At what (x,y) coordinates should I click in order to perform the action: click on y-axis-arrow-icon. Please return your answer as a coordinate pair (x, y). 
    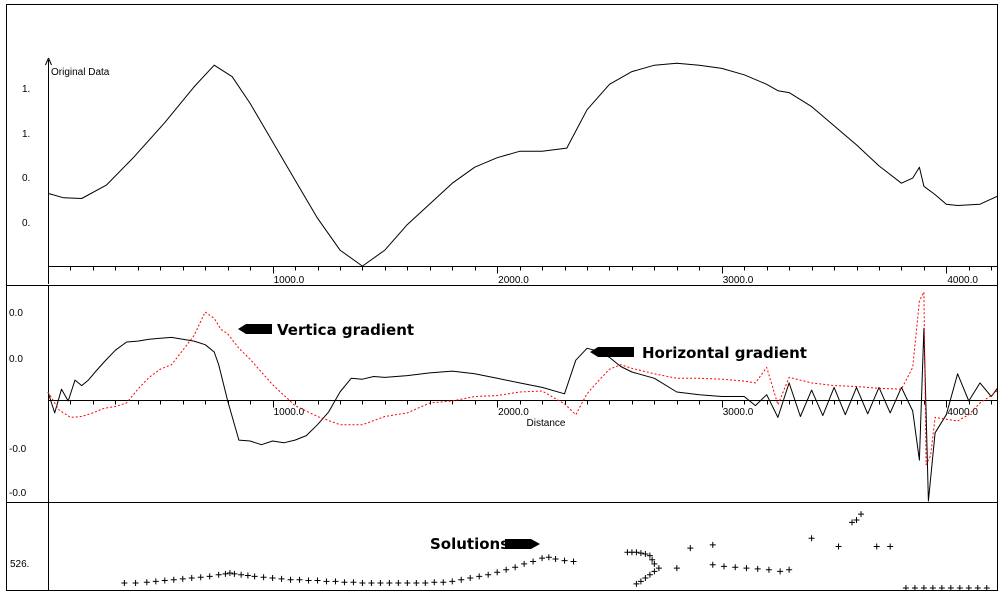
    Looking at the image, I should click on (48, 61).